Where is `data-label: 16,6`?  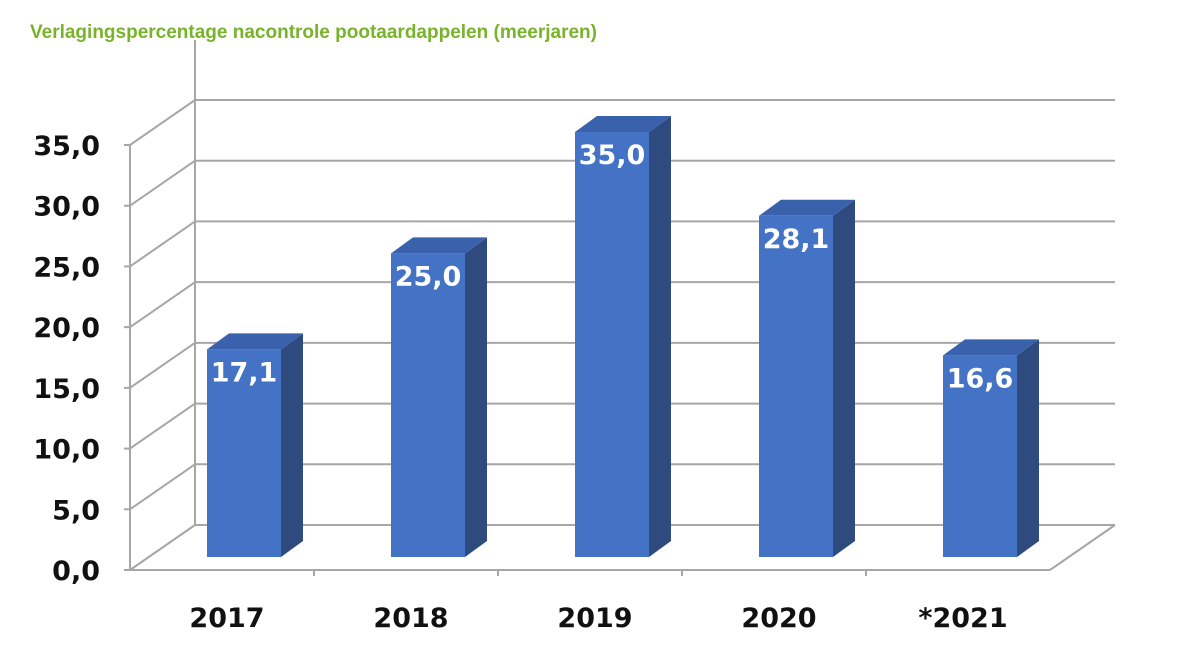 data-label: 16,6 is located at coordinates (980, 378).